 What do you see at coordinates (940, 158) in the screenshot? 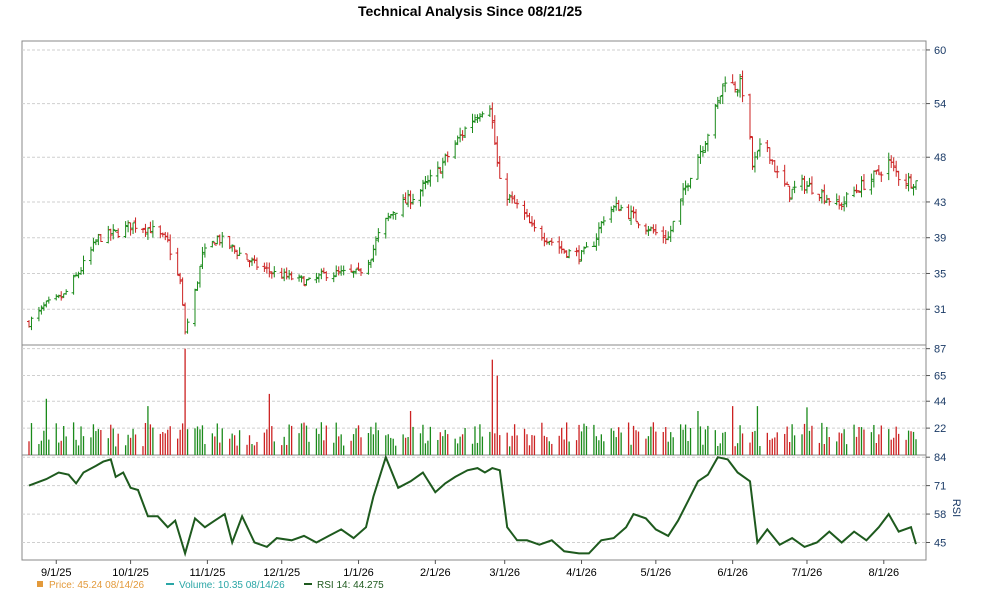
I see `price-y-tick-label: 48` at bounding box center [940, 158].